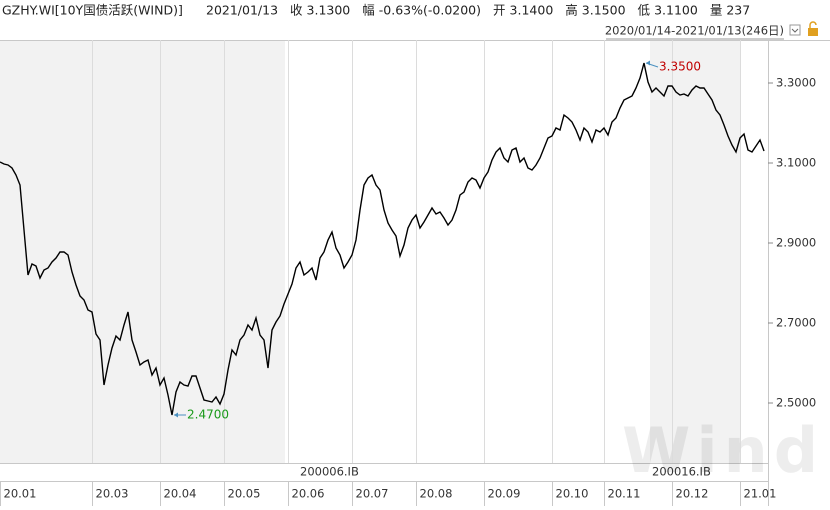  I want to click on quote-label: 幅, so click(368, 10).